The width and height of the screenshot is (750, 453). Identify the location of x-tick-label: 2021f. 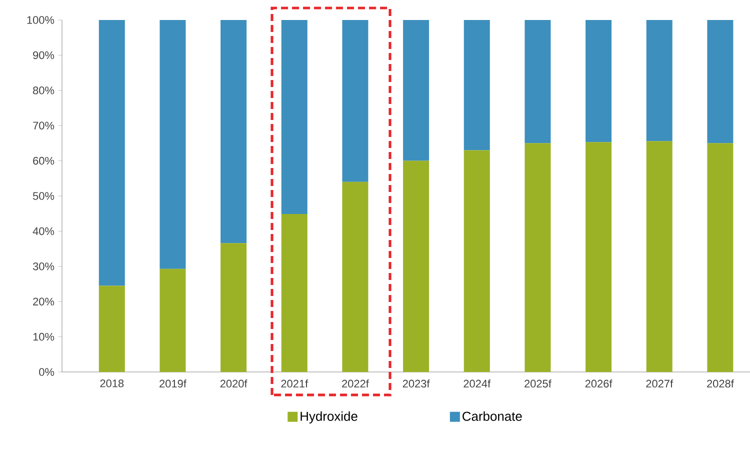
(294, 384).